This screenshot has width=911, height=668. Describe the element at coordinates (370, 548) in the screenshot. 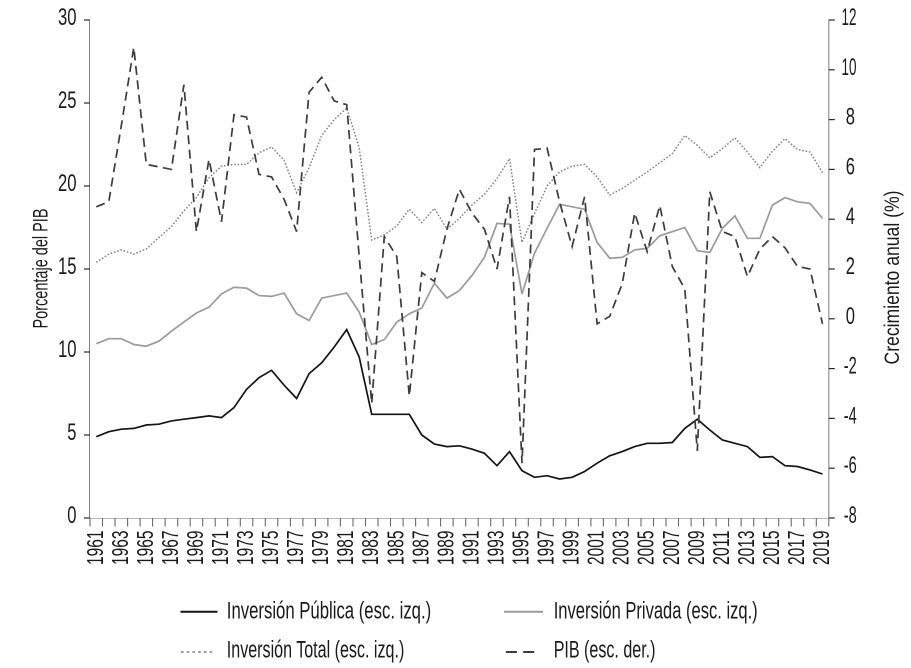

I see `svg-text: 1983` at that location.